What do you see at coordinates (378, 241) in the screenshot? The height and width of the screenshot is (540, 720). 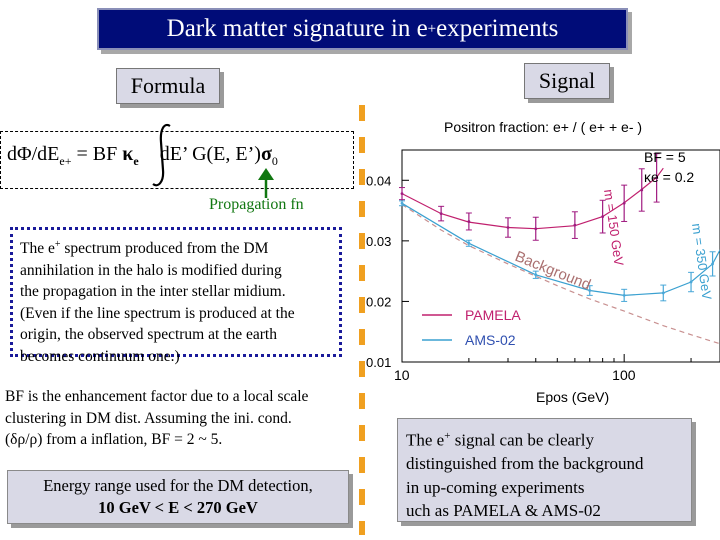 I see `y-tick-label: 0.03` at bounding box center [378, 241].